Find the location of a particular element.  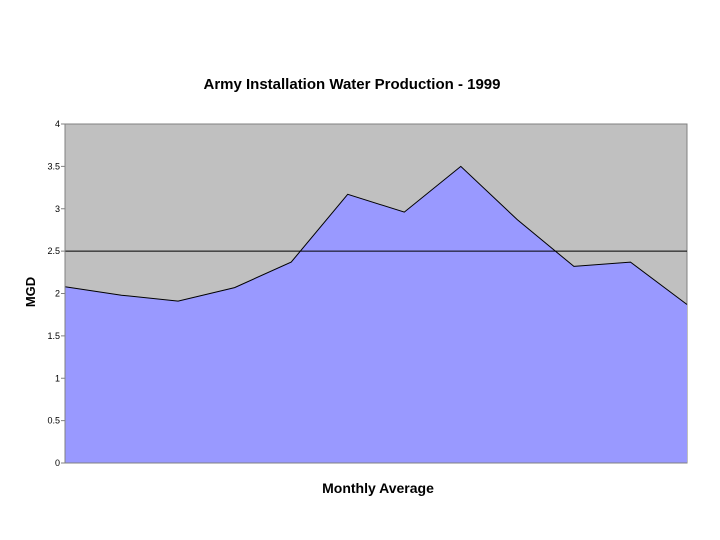

y-tick-label: 3.5 is located at coordinates (53, 166).